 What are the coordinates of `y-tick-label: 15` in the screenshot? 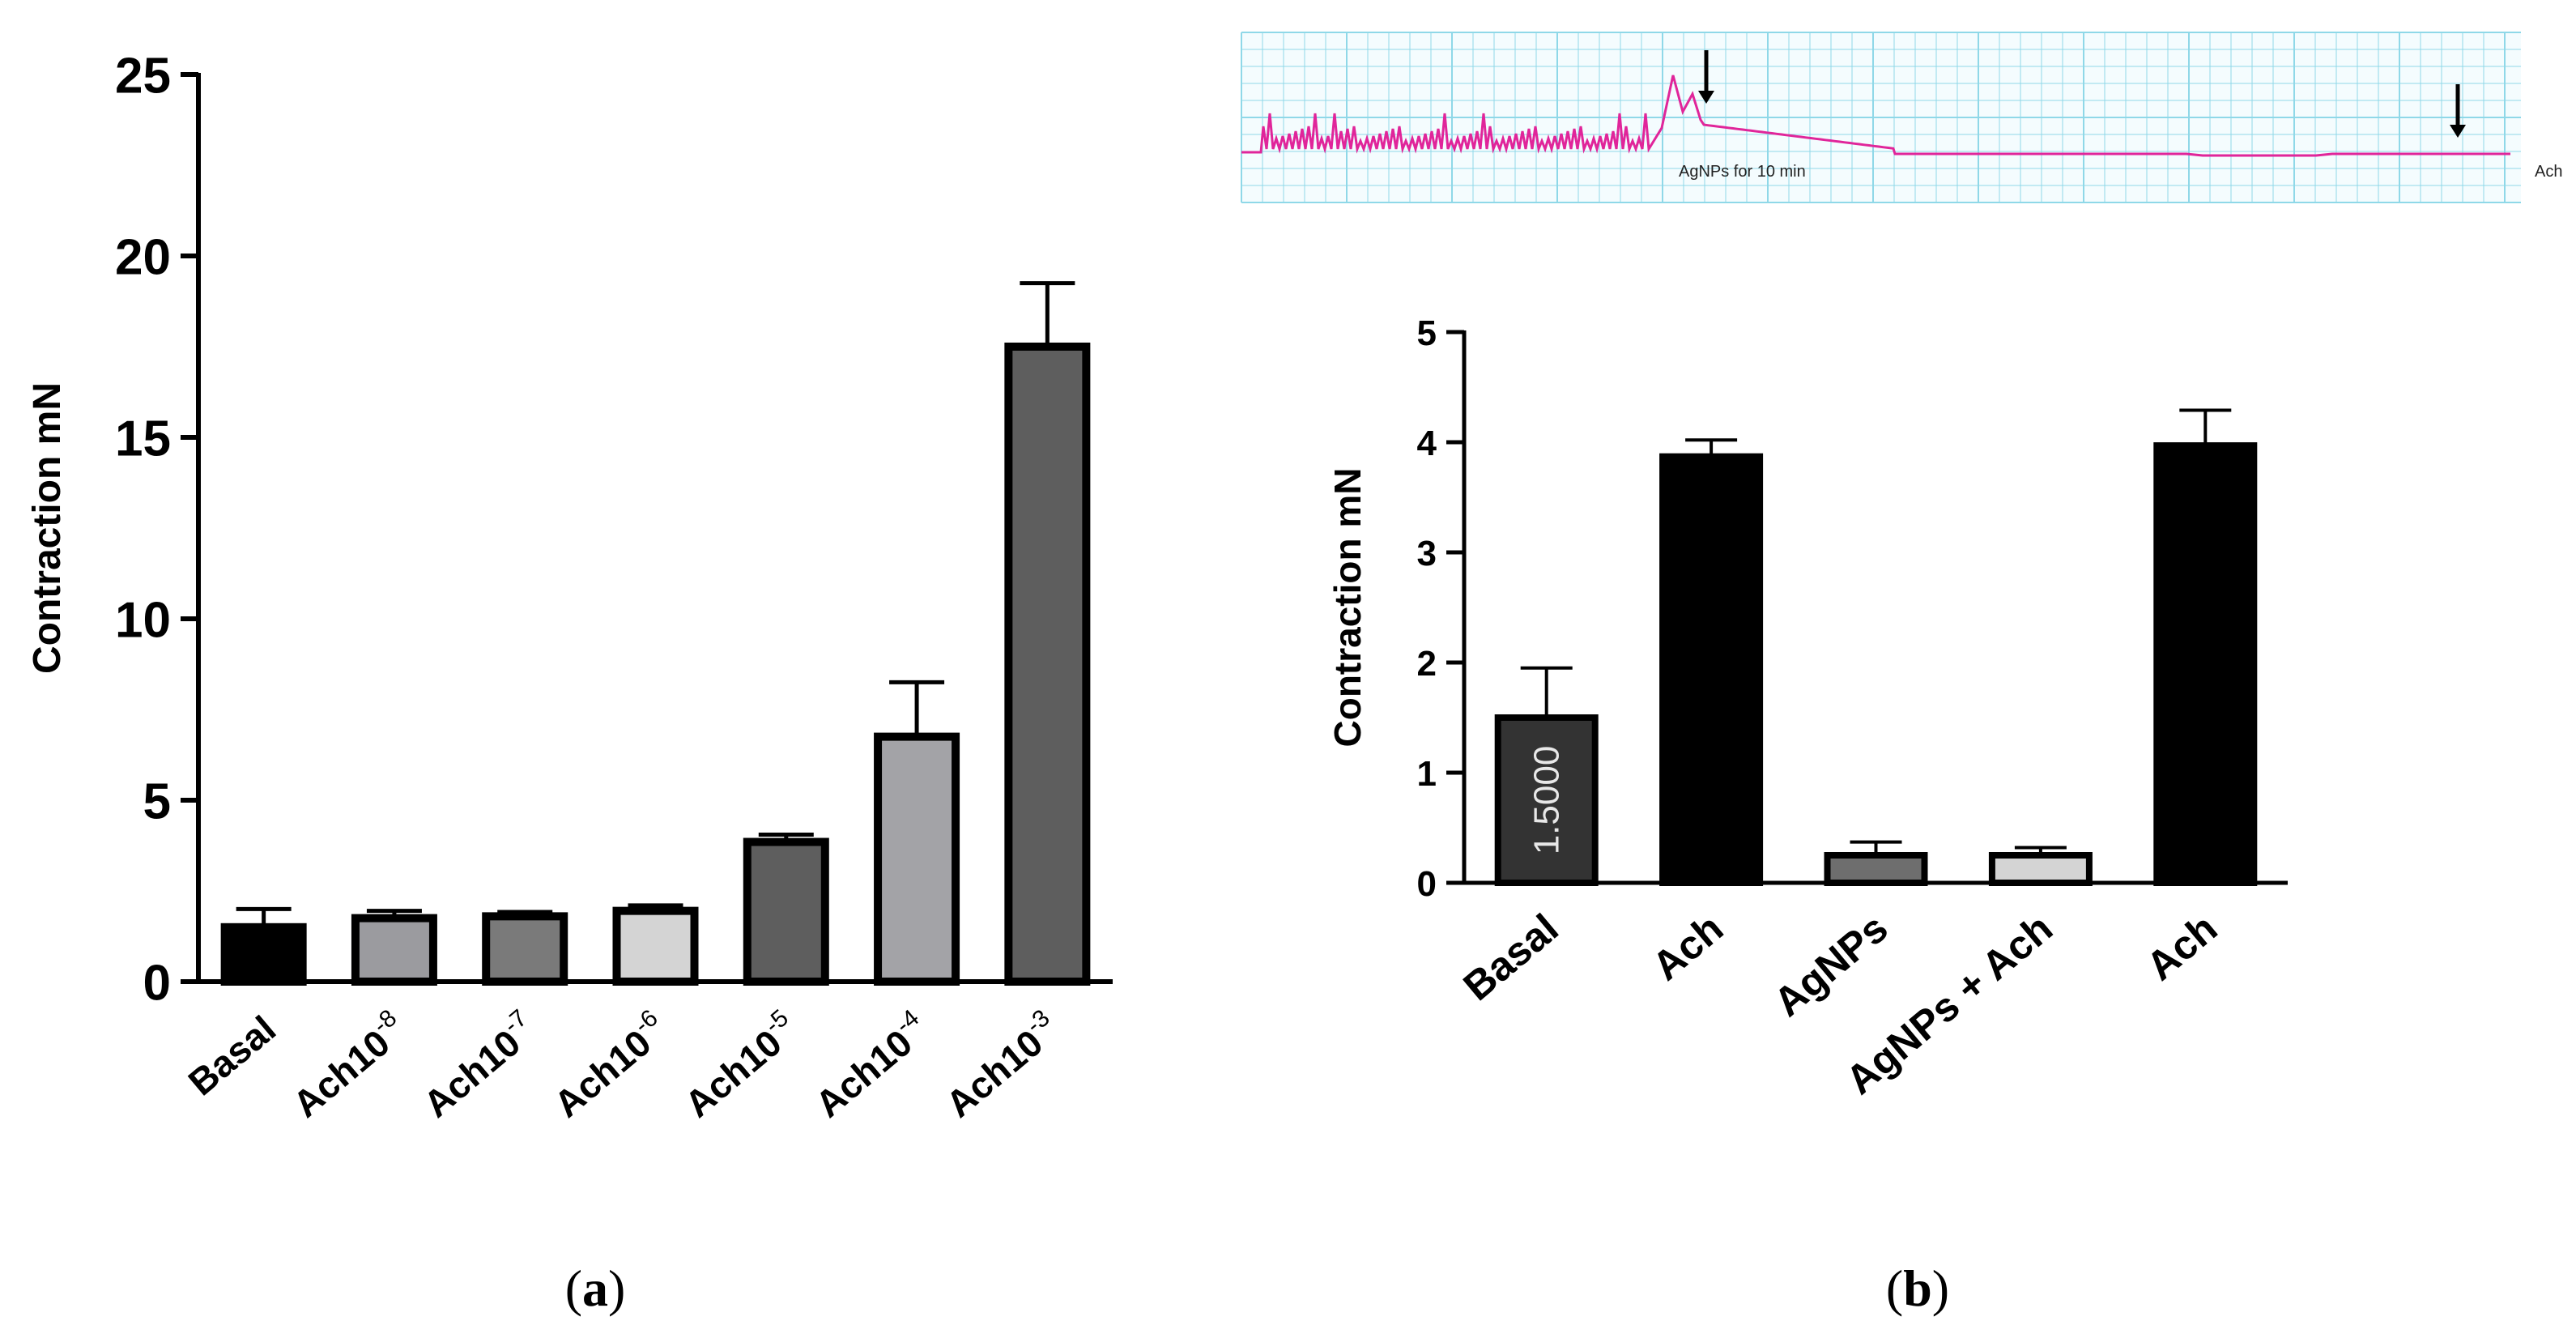 It's located at (143, 439).